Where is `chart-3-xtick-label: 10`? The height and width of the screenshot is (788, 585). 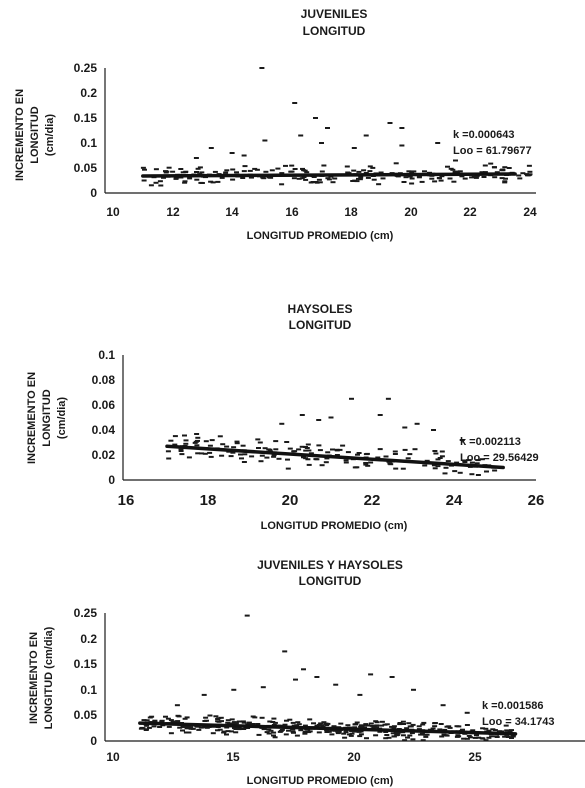
chart-3-xtick-label: 10 is located at coordinates (113, 757).